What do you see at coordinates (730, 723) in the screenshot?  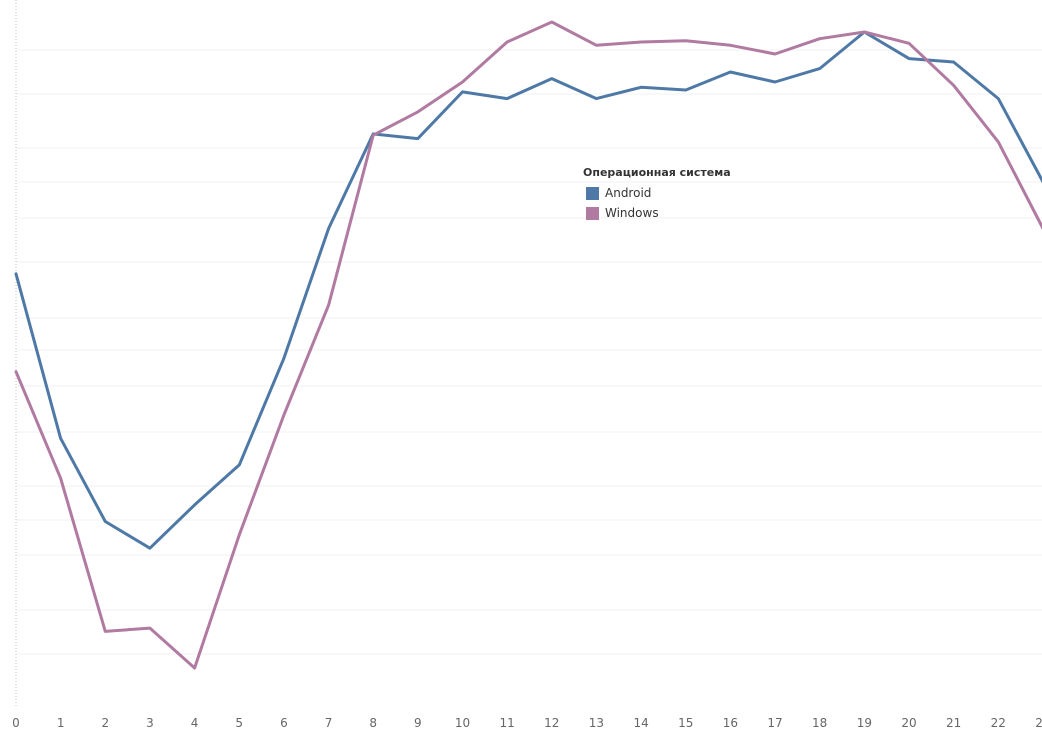 I see `x-tick-label: 16` at bounding box center [730, 723].